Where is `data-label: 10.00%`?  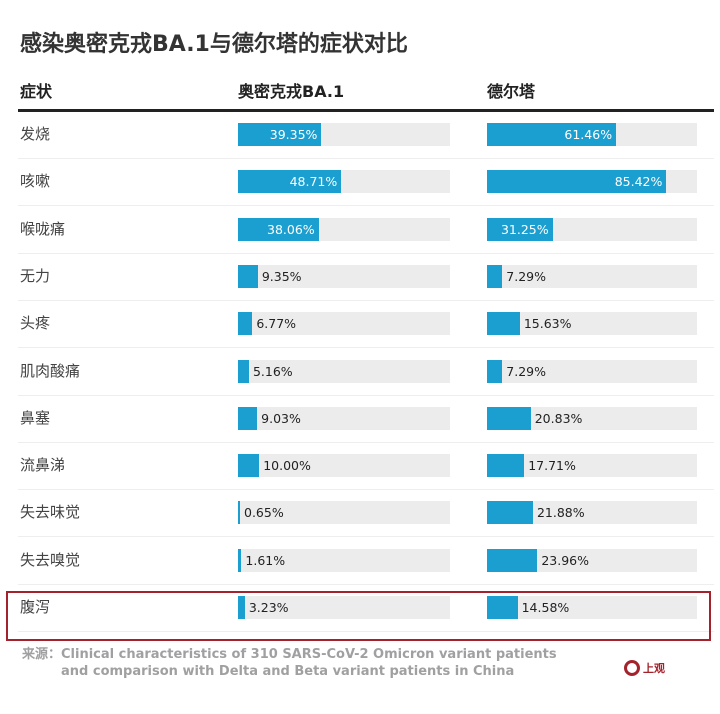
data-label: 10.00% is located at coordinates (287, 466).